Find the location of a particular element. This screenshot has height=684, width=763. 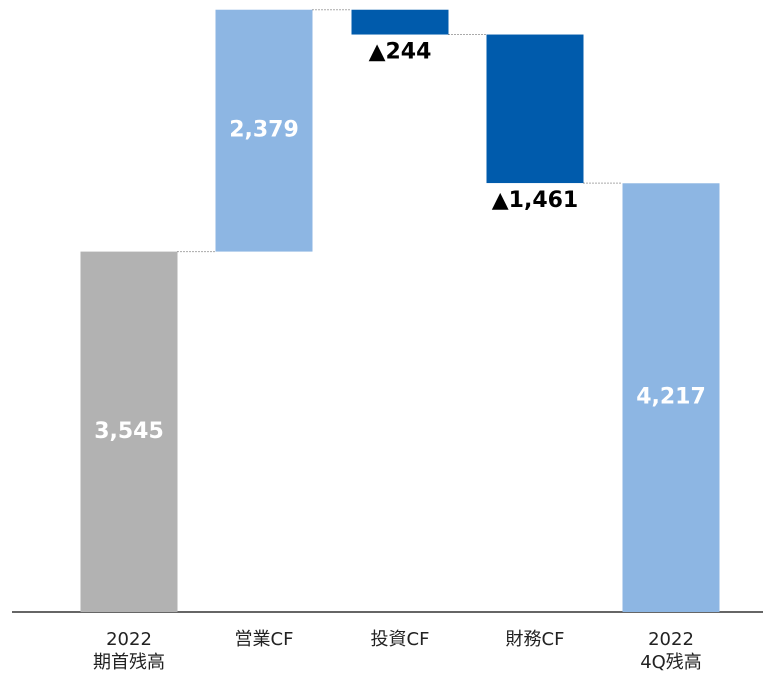

value-label: 4,217 is located at coordinates (671, 397).